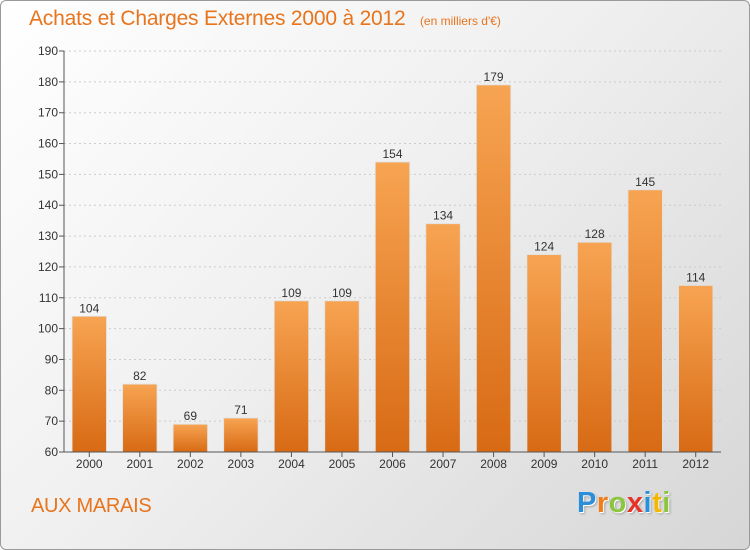 Image resolution: width=750 pixels, height=550 pixels. I want to click on x-tick-label-2006: 2006, so click(392, 464).